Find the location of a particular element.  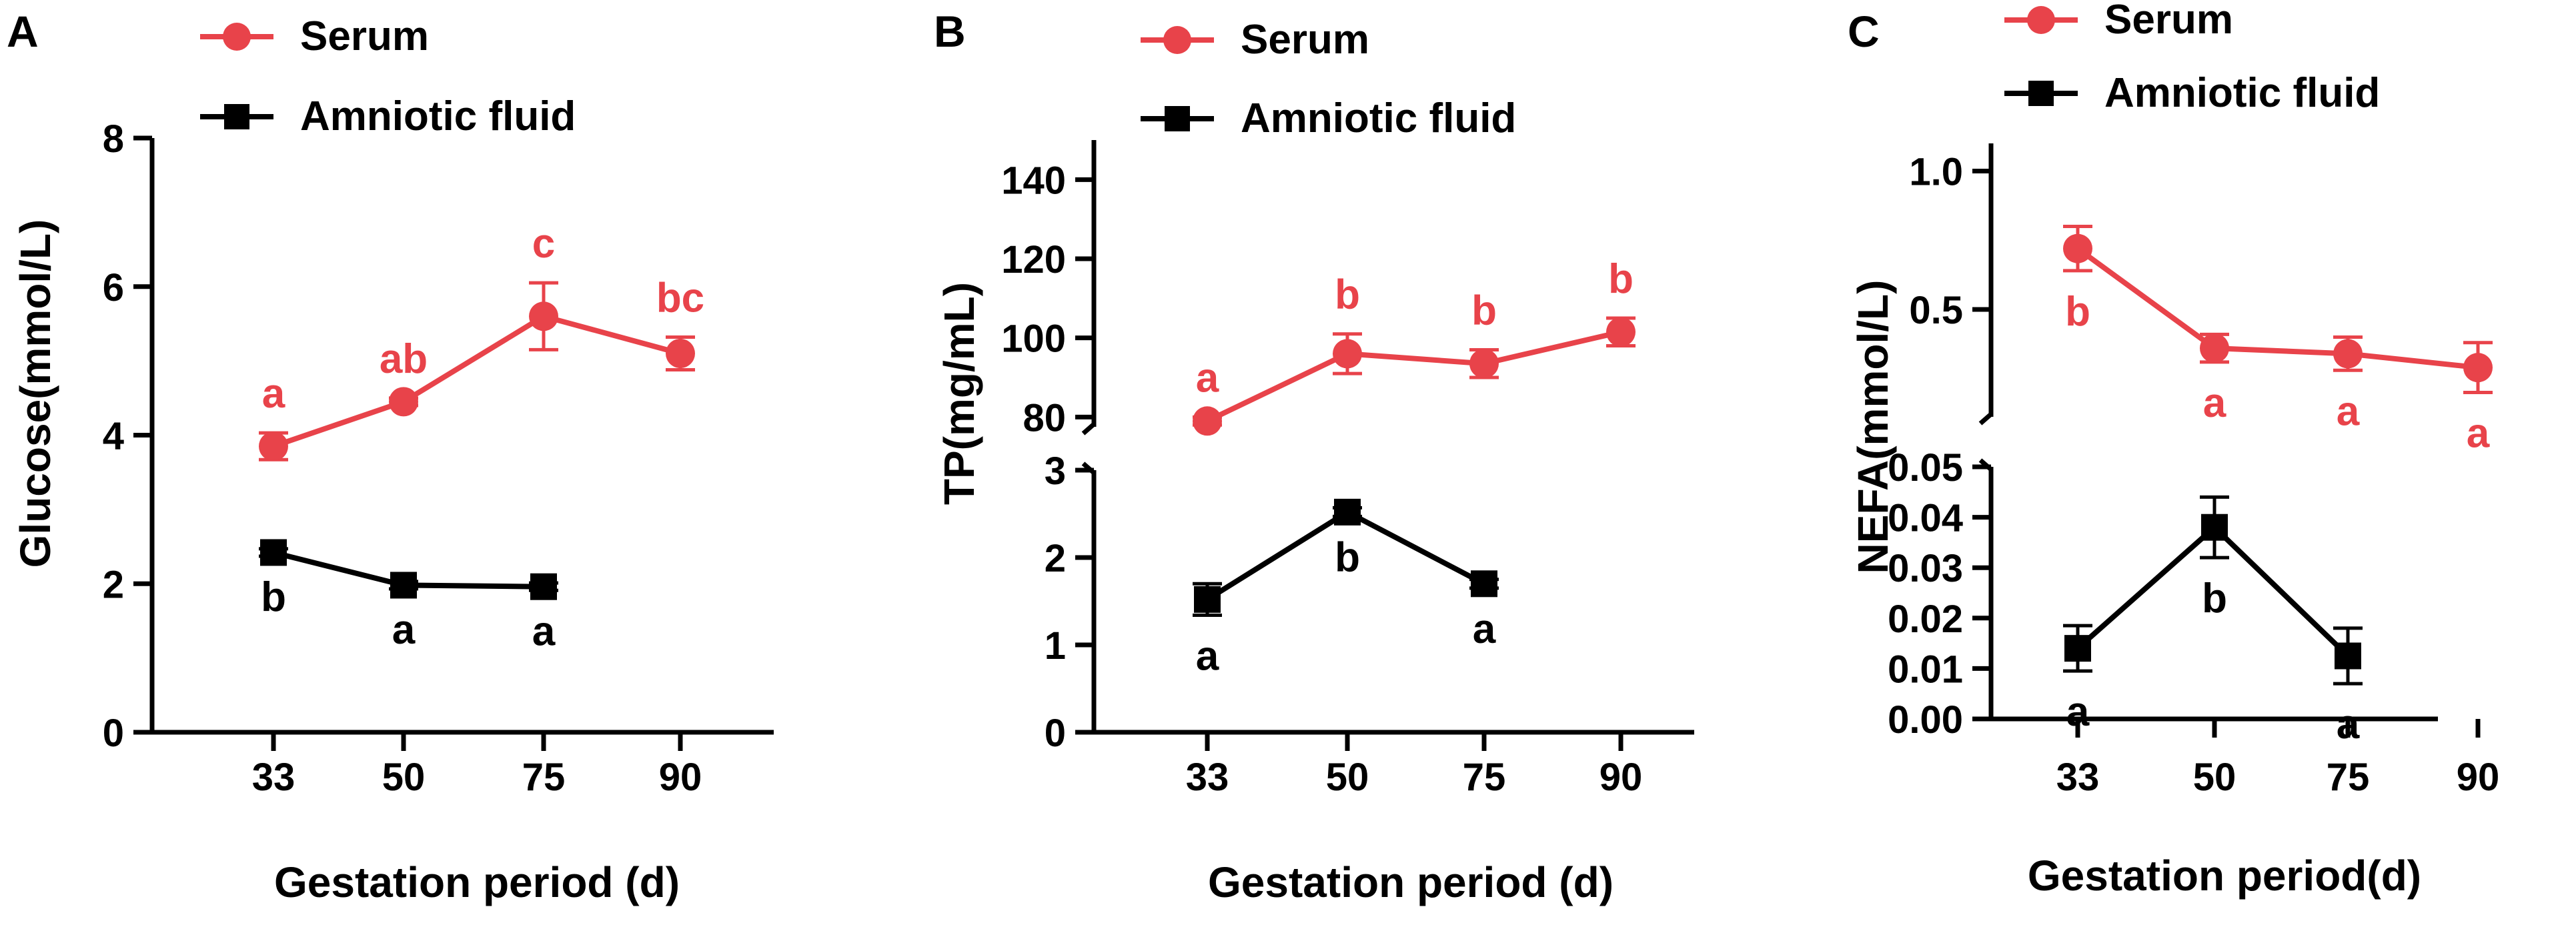

y-tick-label: 6 is located at coordinates (113, 288).